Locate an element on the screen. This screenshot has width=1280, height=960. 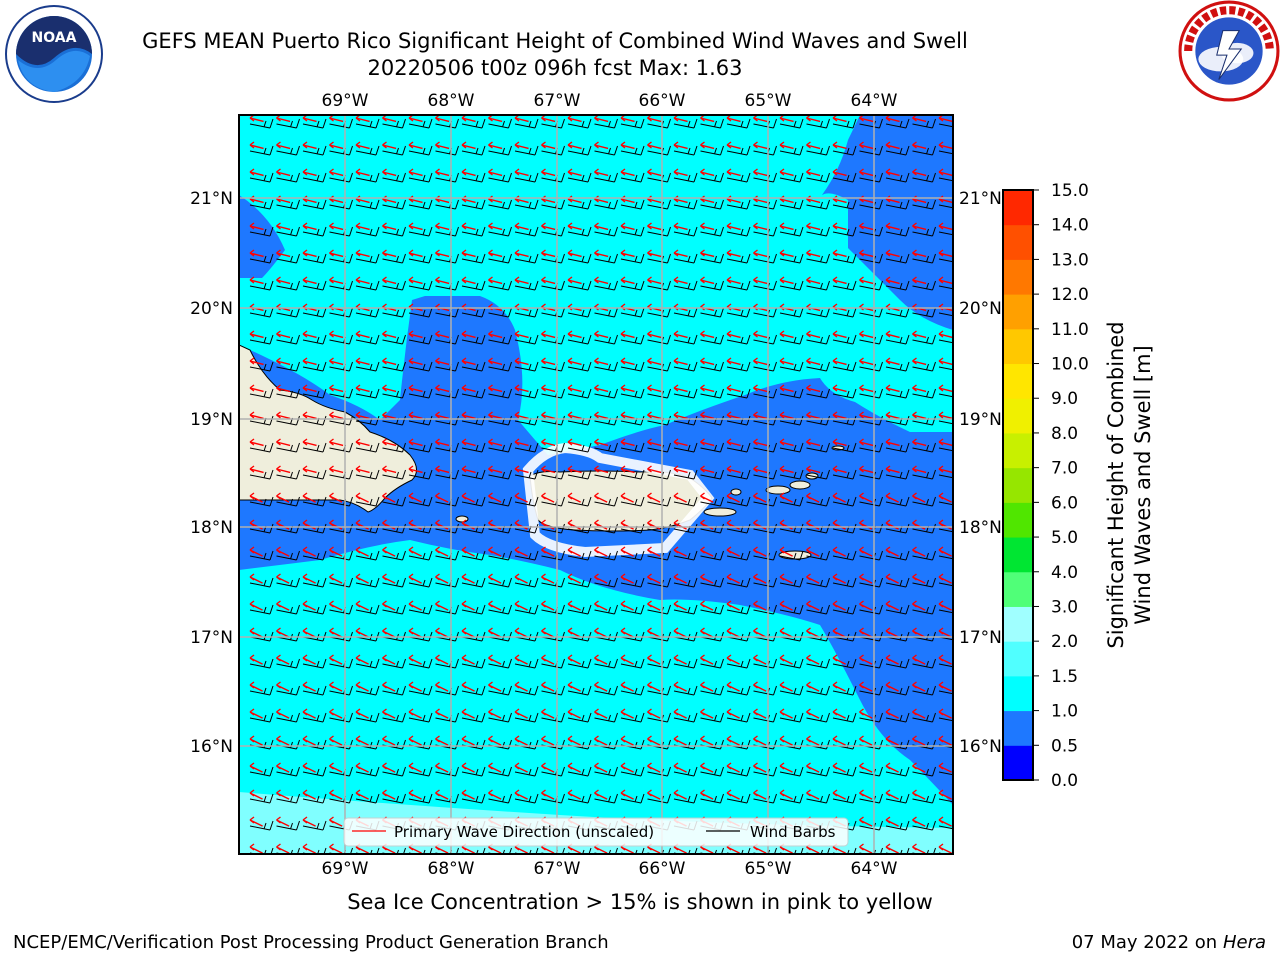
colorbar-tick-label: 1.0 is located at coordinates (1064, 712).